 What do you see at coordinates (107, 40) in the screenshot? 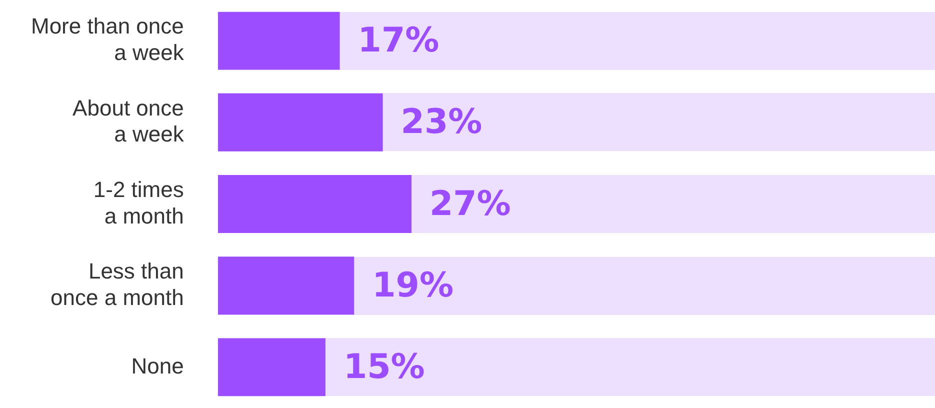
I see `y-tick-label: More than once a week` at bounding box center [107, 40].